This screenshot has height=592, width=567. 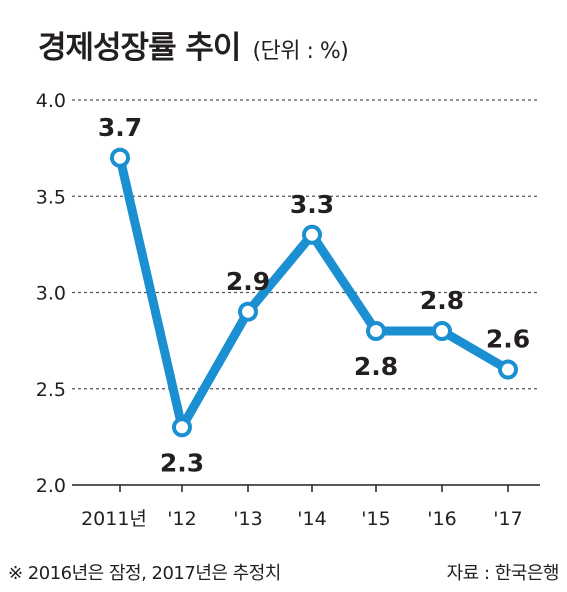 I want to click on x-tick-label: '16, so click(x=441, y=519).